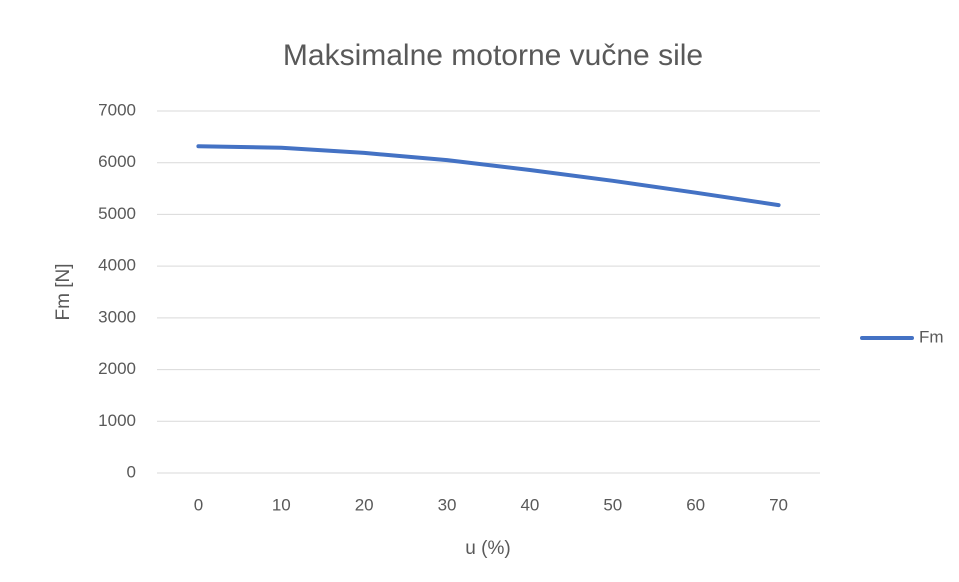  I want to click on y-tick-label: 3000, so click(117, 316).